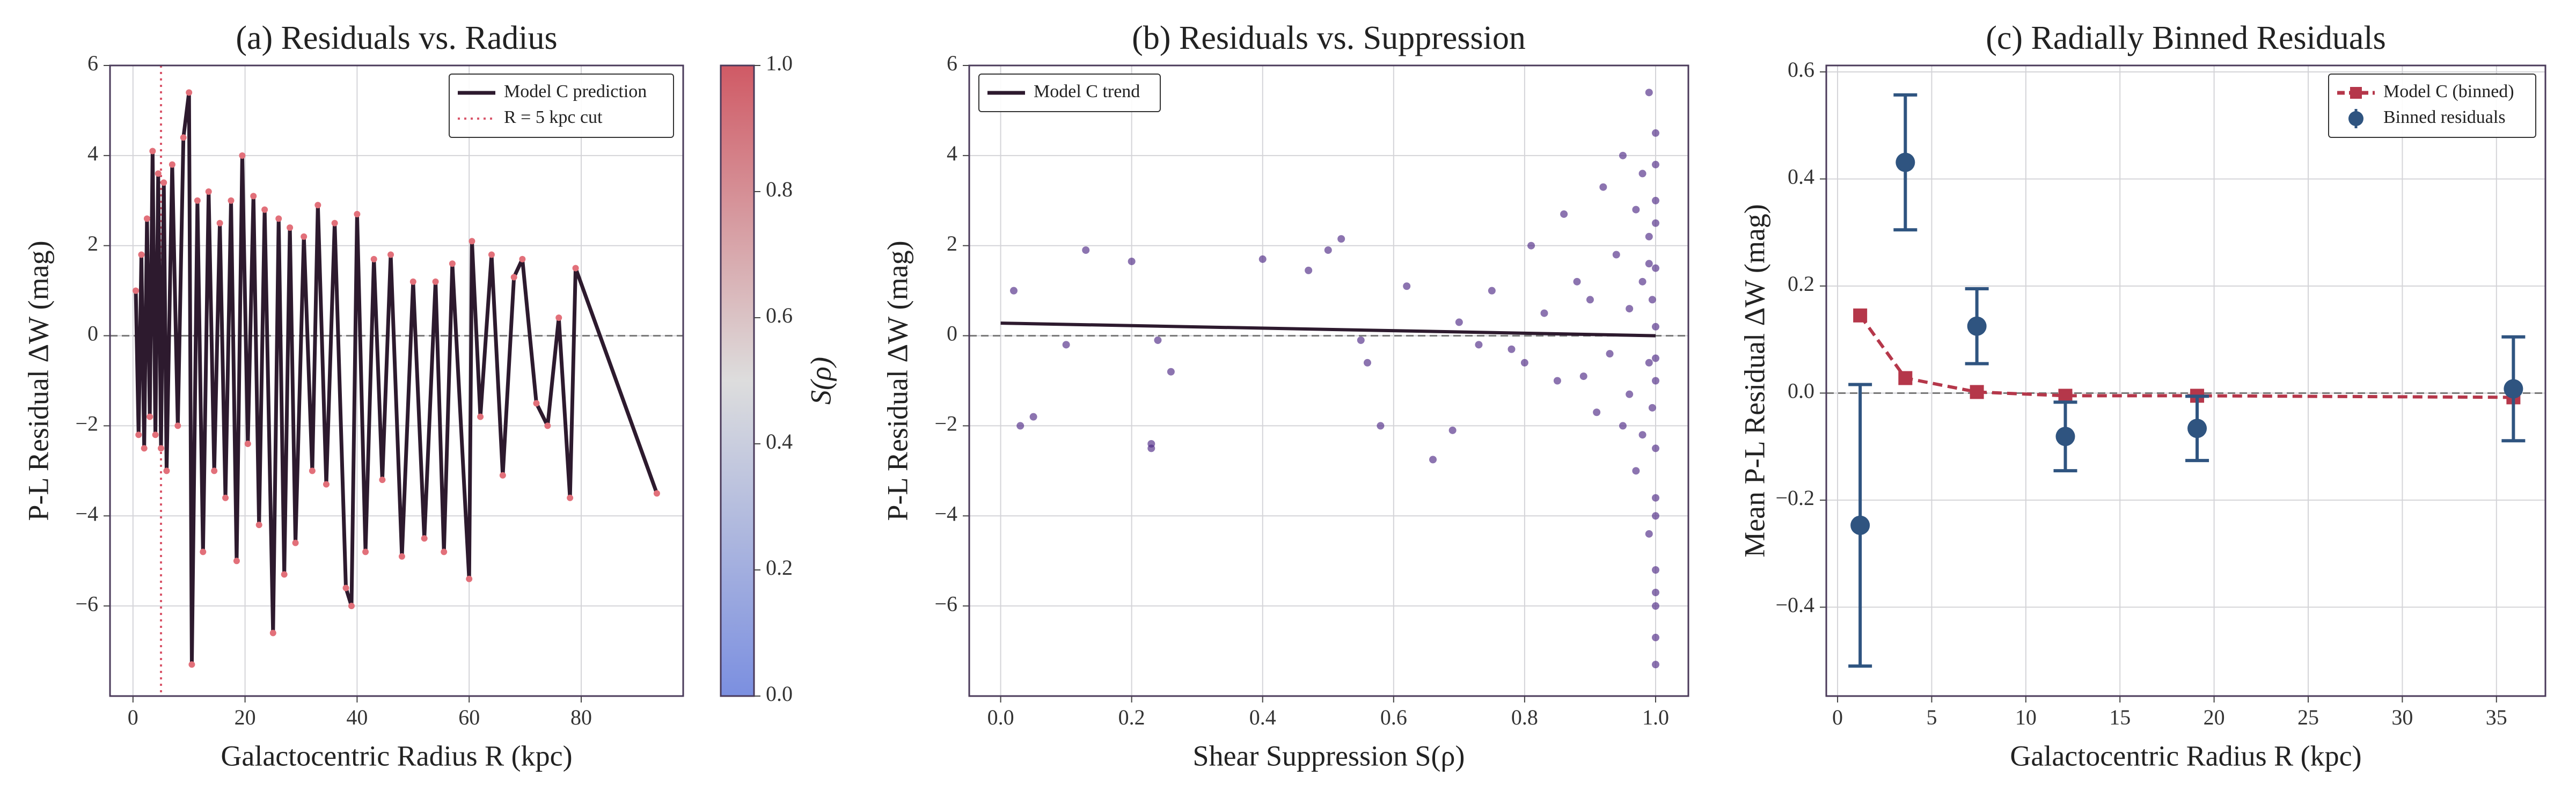 The height and width of the screenshot is (805, 2576). Describe the element at coordinates (952, 243) in the screenshot. I see `y-tick-label: 2` at that location.